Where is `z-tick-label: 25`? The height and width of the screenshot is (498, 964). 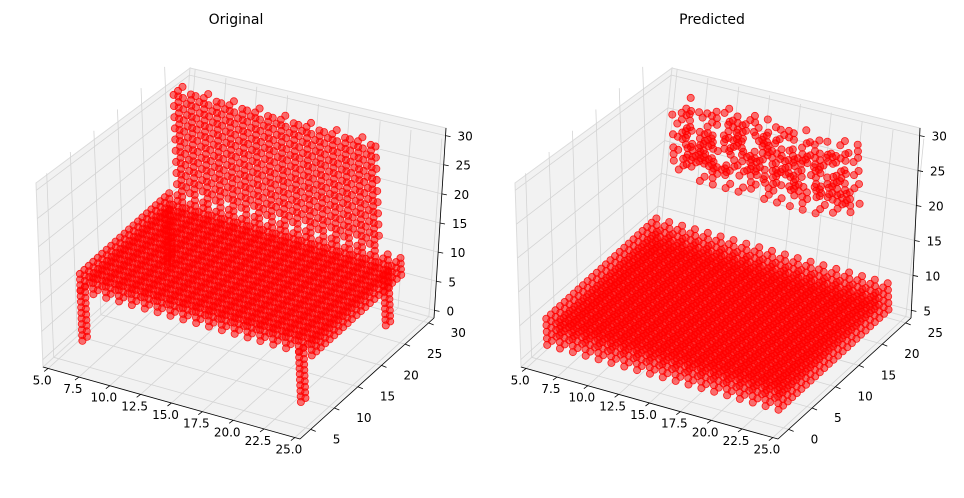 z-tick-label: 25 is located at coordinates (937, 172).